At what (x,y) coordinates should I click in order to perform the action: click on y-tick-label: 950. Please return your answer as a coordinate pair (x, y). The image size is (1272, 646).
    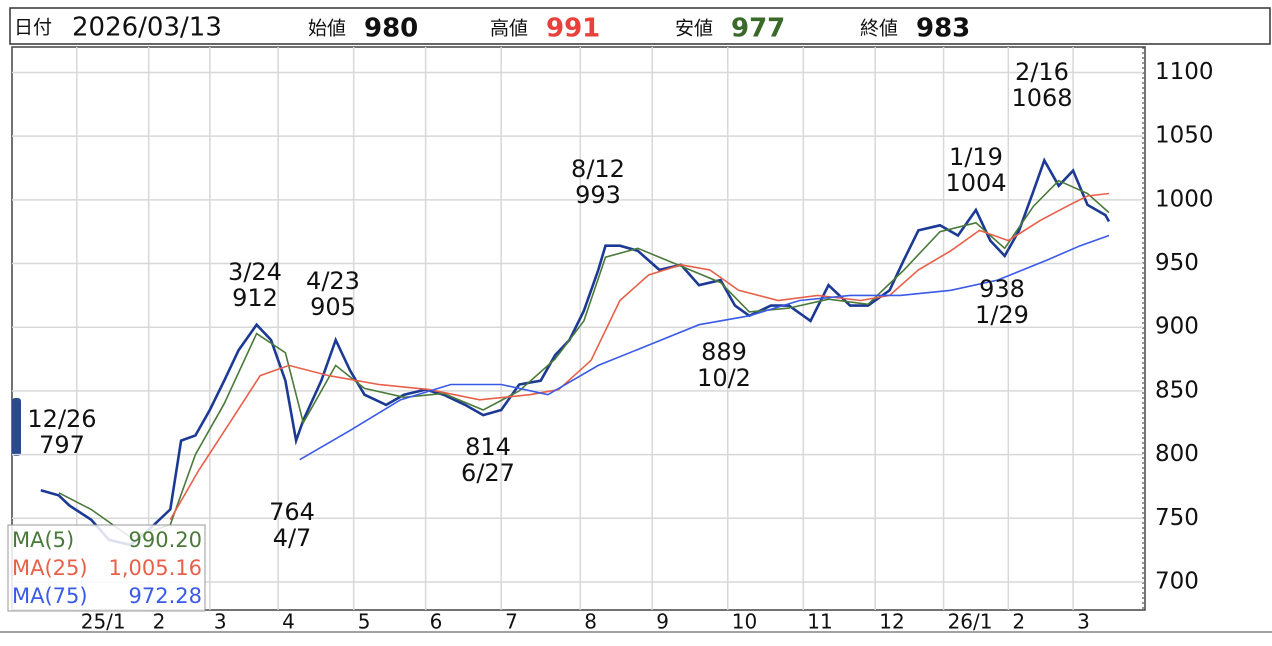
    Looking at the image, I should click on (1177, 263).